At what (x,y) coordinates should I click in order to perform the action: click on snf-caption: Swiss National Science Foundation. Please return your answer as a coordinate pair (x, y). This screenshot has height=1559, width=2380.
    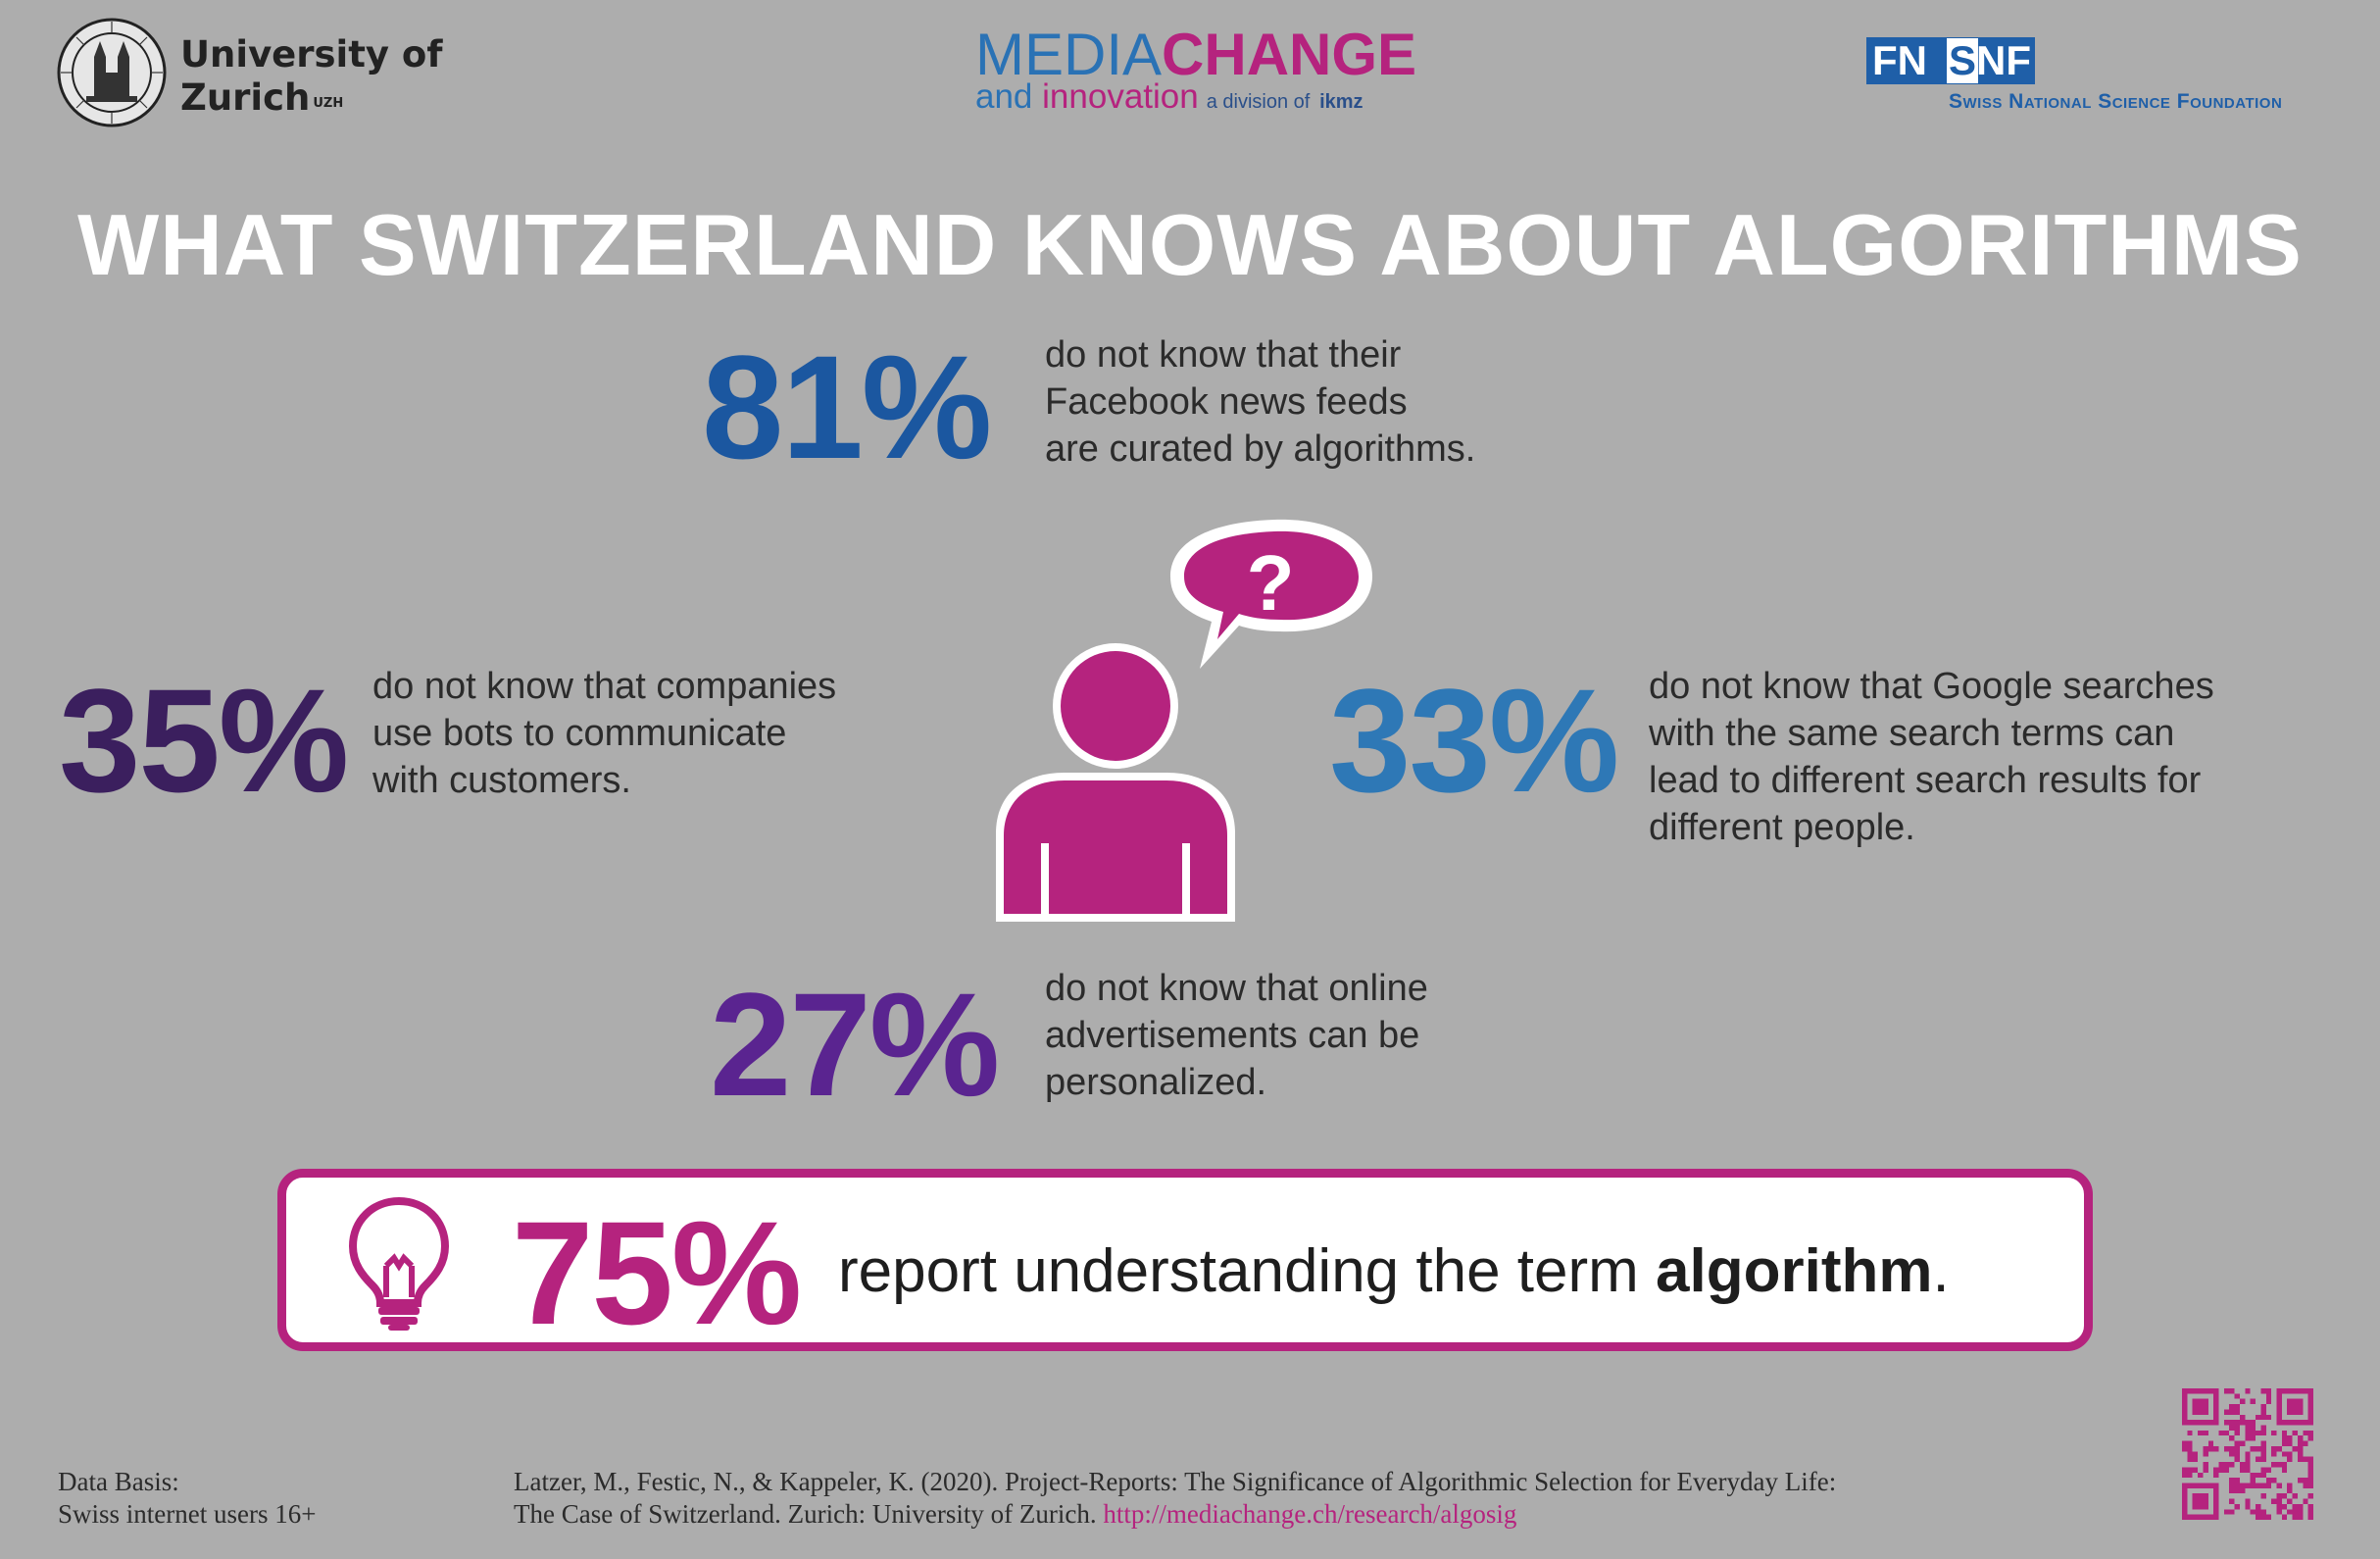
    Looking at the image, I should click on (2116, 101).